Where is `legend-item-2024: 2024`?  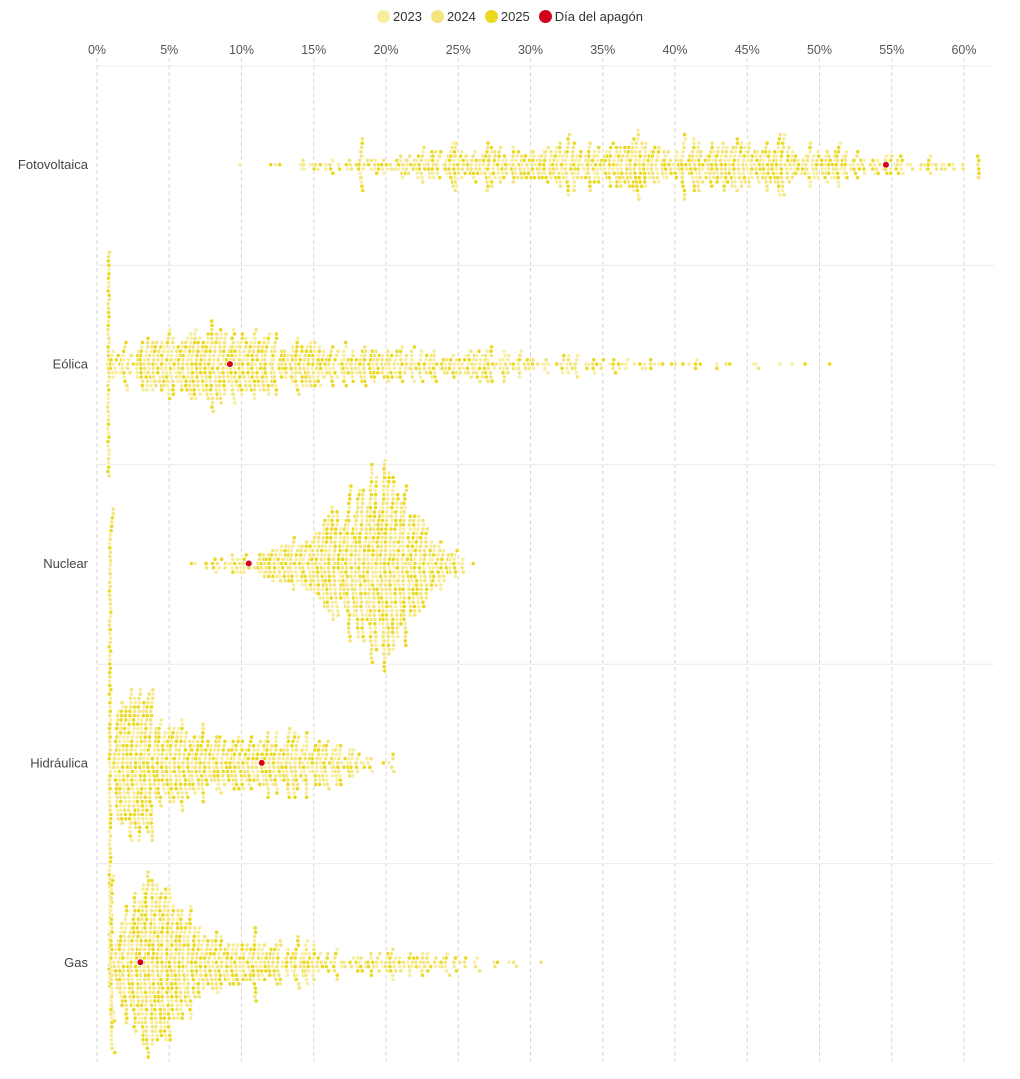 legend-item-2024: 2024 is located at coordinates (453, 16).